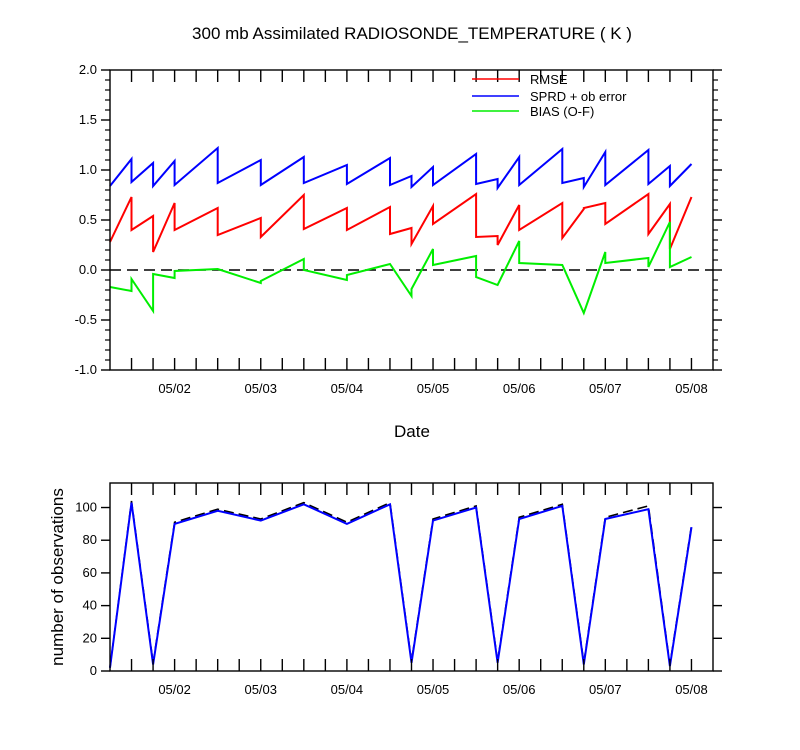 The image size is (800, 750). I want to click on temp-x-tick-label: 05/07, so click(605, 388).